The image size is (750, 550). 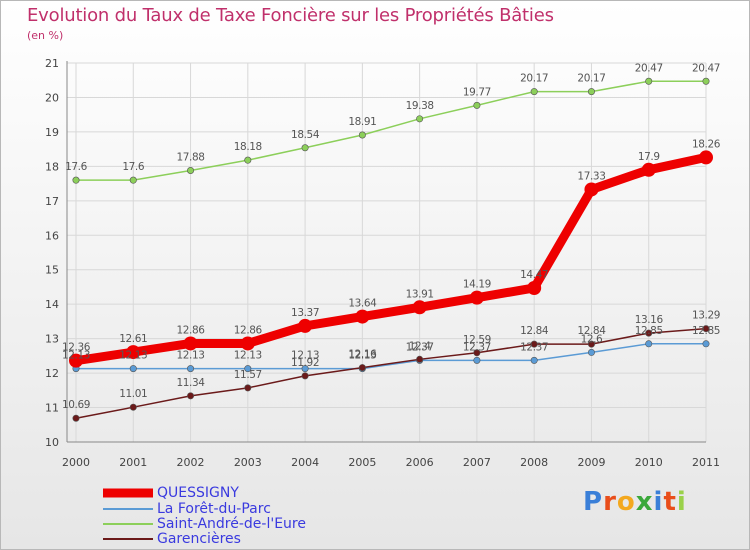 What do you see at coordinates (45, 35) in the screenshot?
I see `y-unit-label: (en %)` at bounding box center [45, 35].